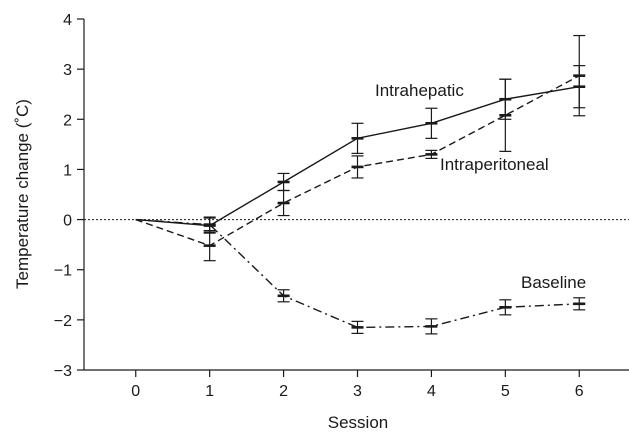  Describe the element at coordinates (63, 371) in the screenshot. I see `y-tick-label: −3` at that location.